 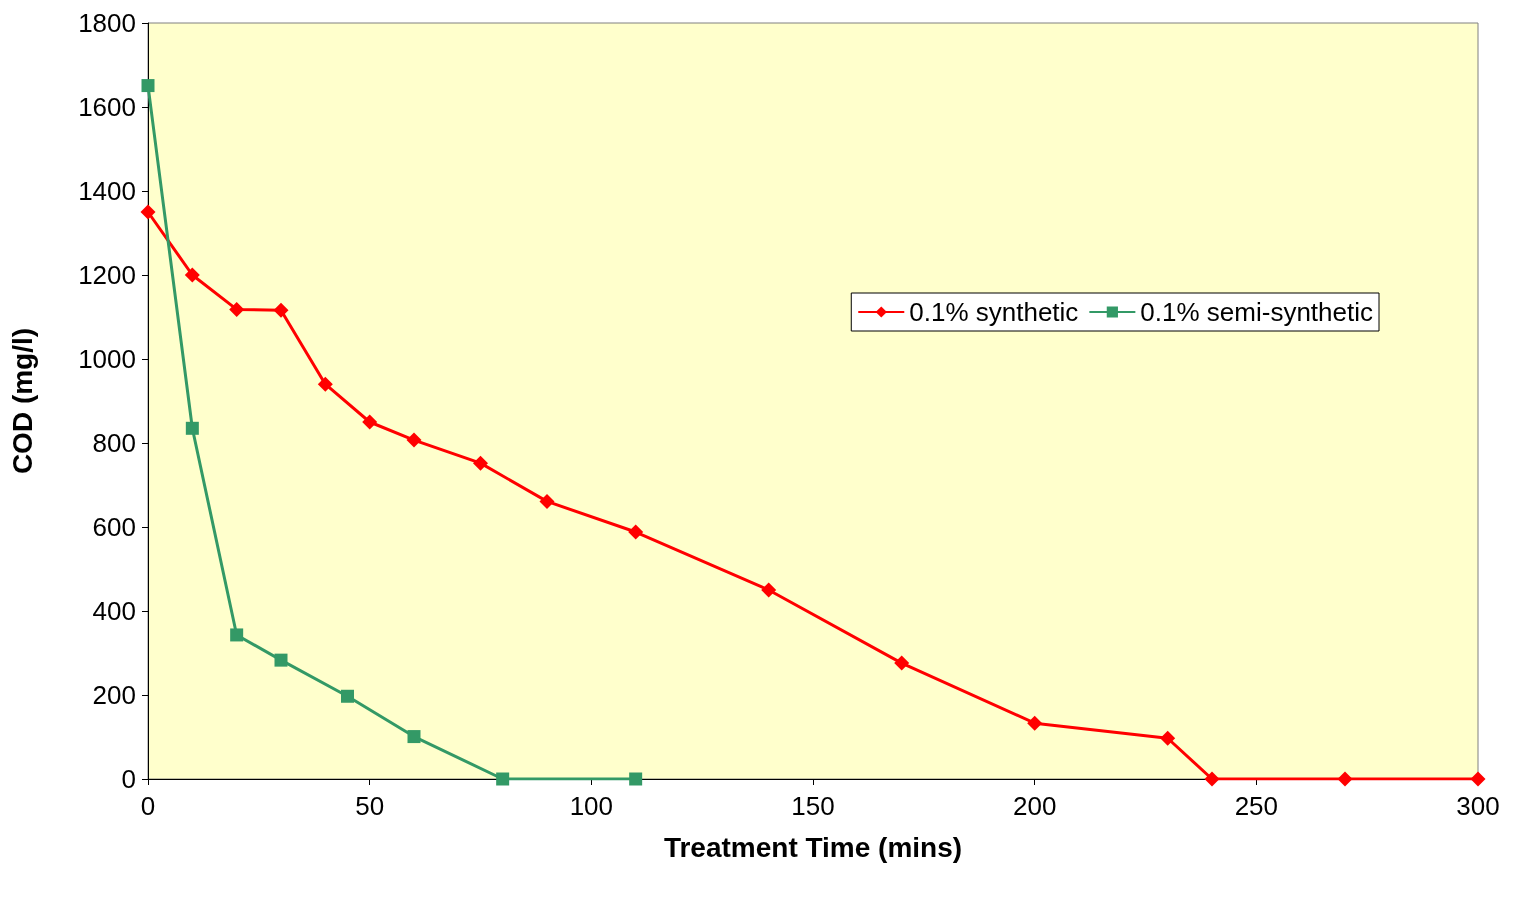 I want to click on x-tick-label: 50, so click(x=370, y=806).